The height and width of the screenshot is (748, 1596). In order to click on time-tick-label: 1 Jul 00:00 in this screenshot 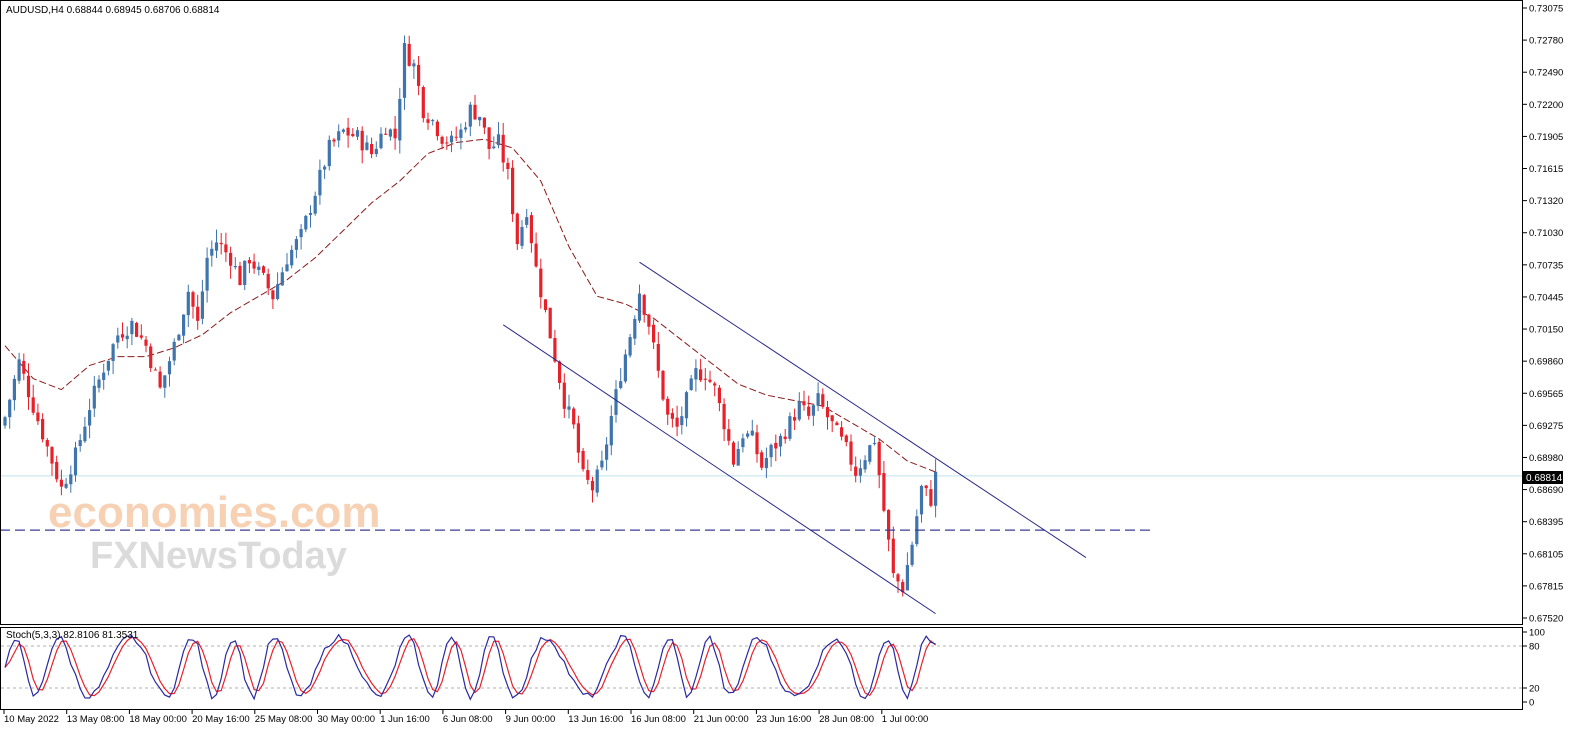, I will do `click(905, 719)`.